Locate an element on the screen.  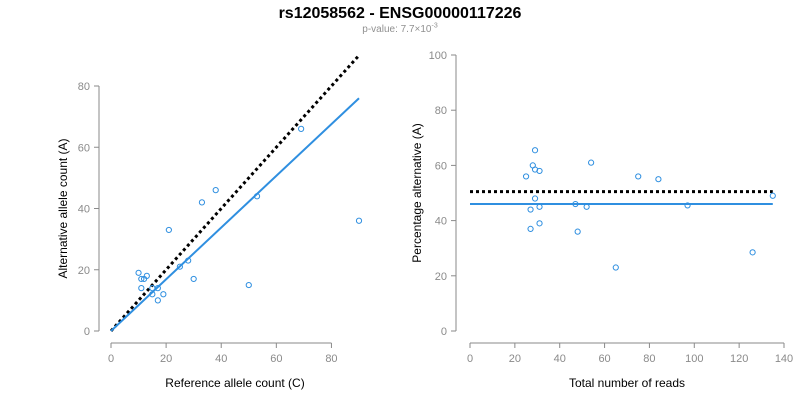
x-tick-label: 140 is located at coordinates (784, 359).